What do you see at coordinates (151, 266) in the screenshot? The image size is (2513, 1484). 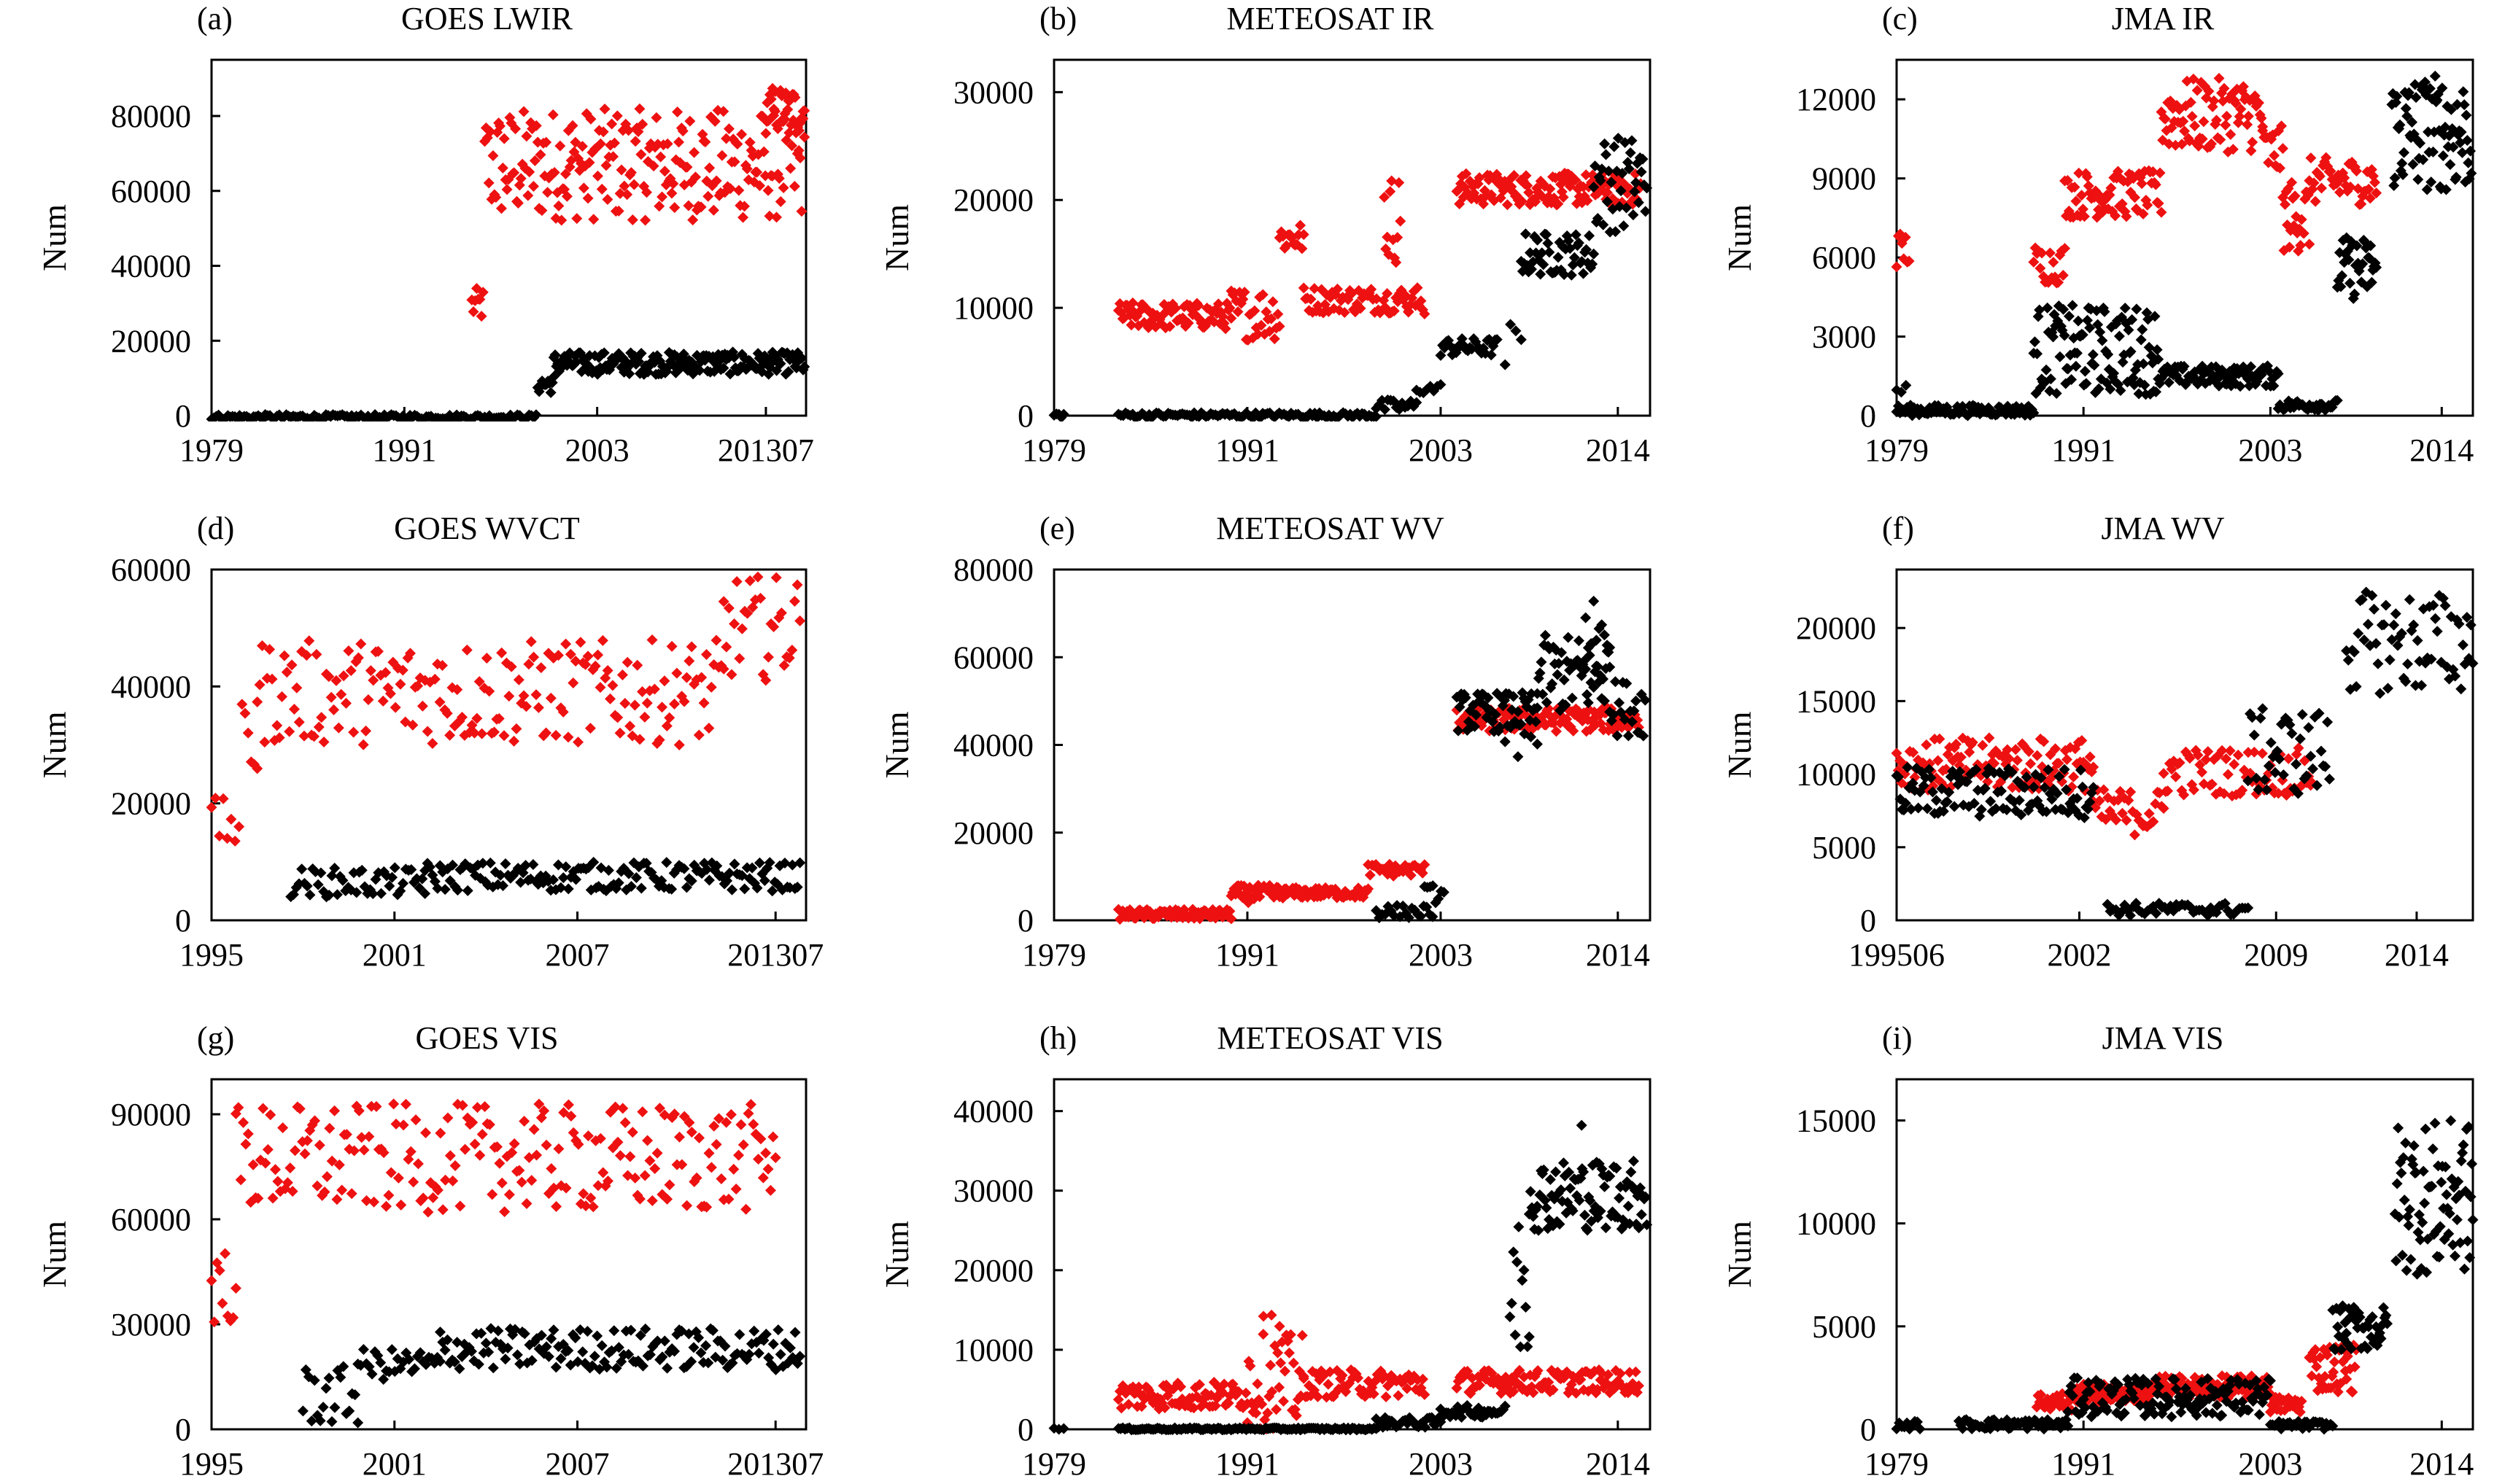 I see `y-tick-label: 40000` at bounding box center [151, 266].